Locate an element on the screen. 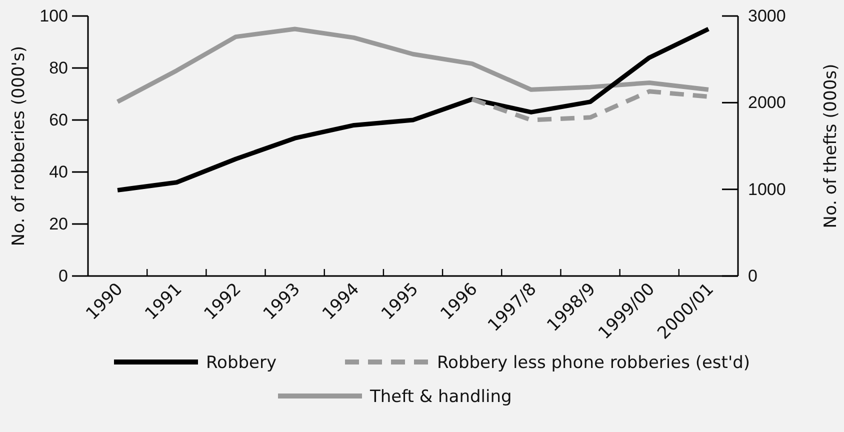  y-tick-label: 40 is located at coordinates (58, 172).